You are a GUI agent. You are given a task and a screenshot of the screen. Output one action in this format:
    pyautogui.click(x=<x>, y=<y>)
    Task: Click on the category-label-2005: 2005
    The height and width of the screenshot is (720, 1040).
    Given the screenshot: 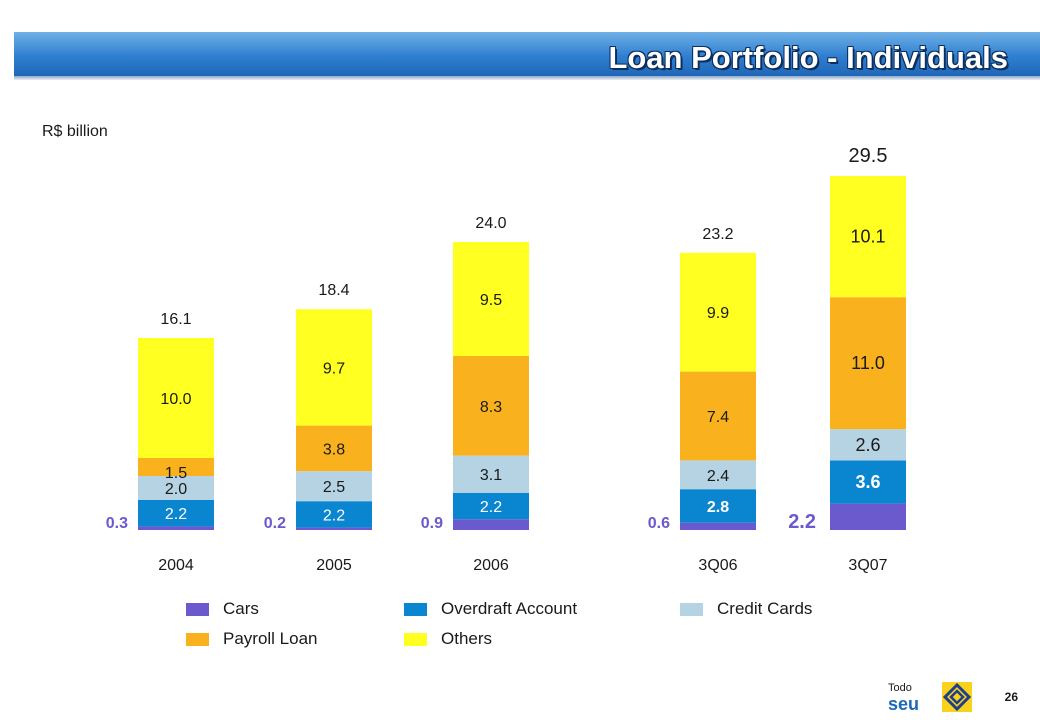 What is the action you would take?
    pyautogui.click(x=334, y=565)
    